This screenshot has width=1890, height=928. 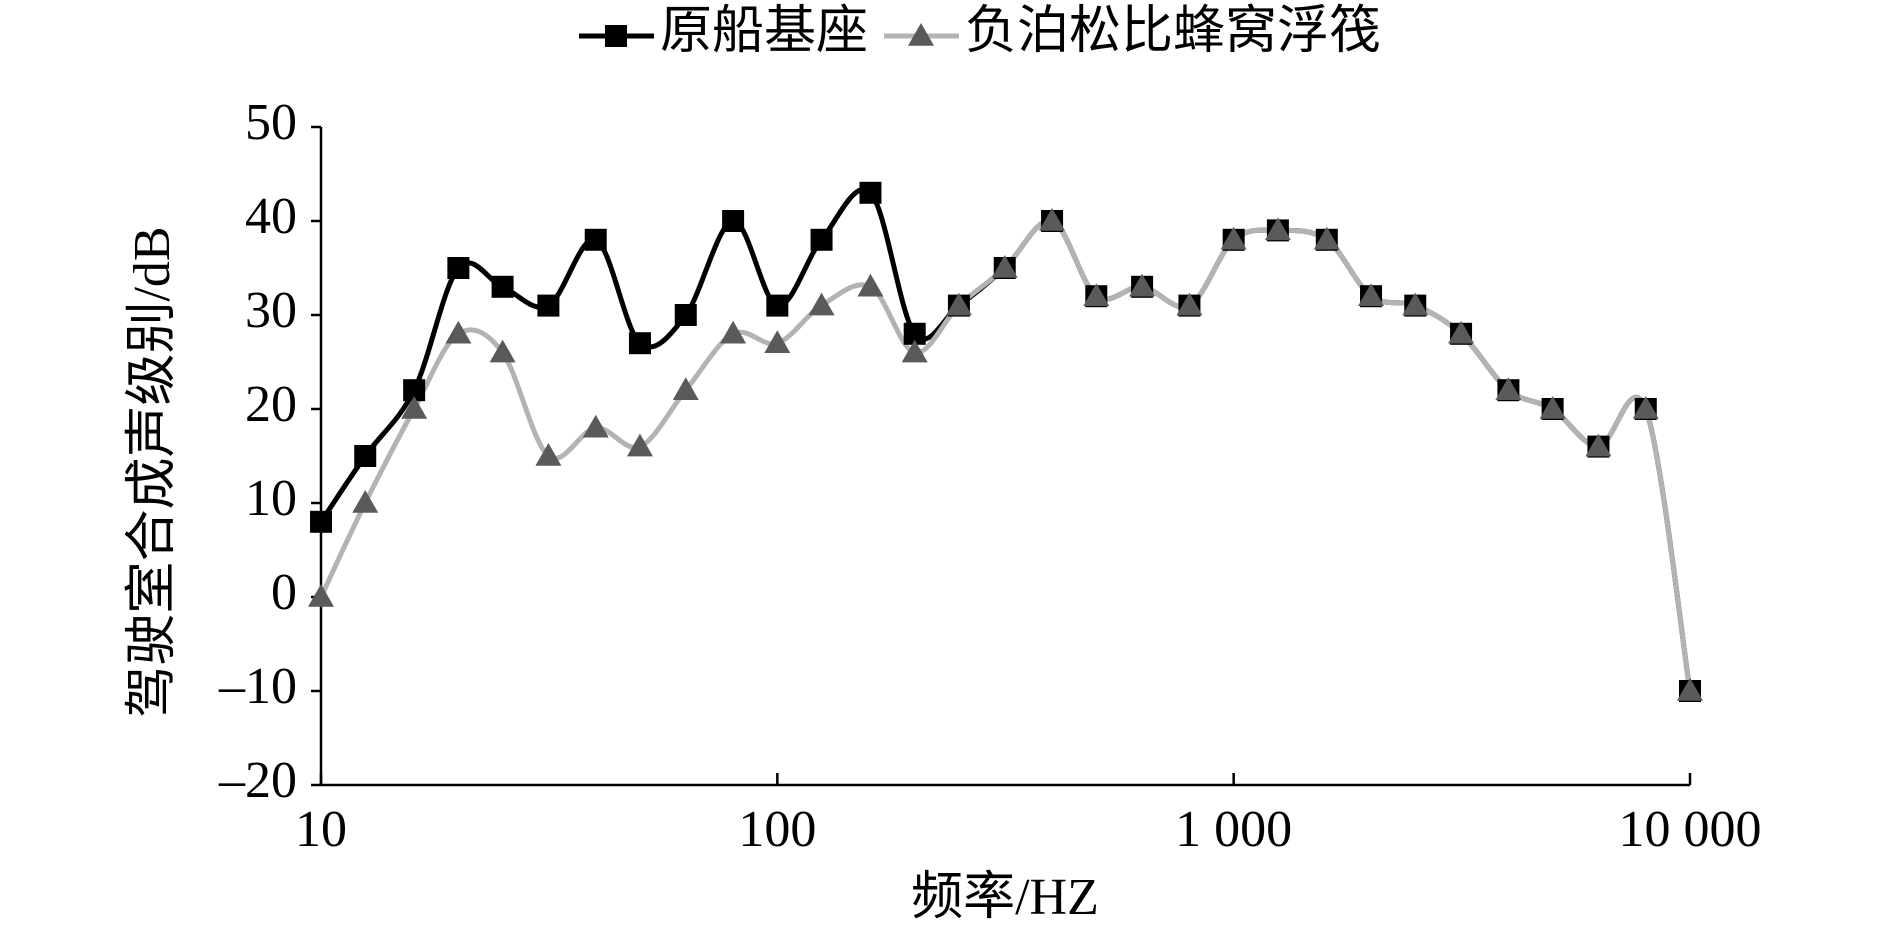 I want to click on legend-label: 原船基座, so click(x=764, y=31).